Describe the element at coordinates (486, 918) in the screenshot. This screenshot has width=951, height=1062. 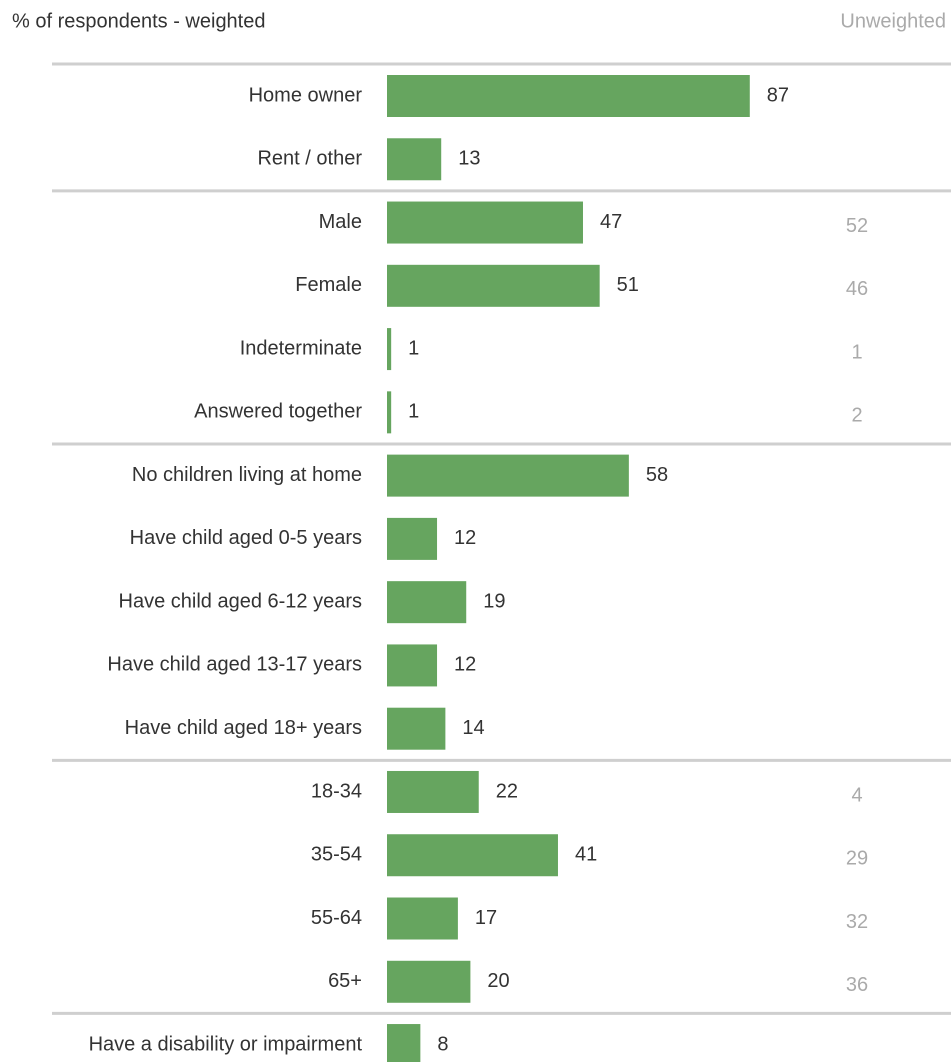
I see `value-label: 17` at that location.